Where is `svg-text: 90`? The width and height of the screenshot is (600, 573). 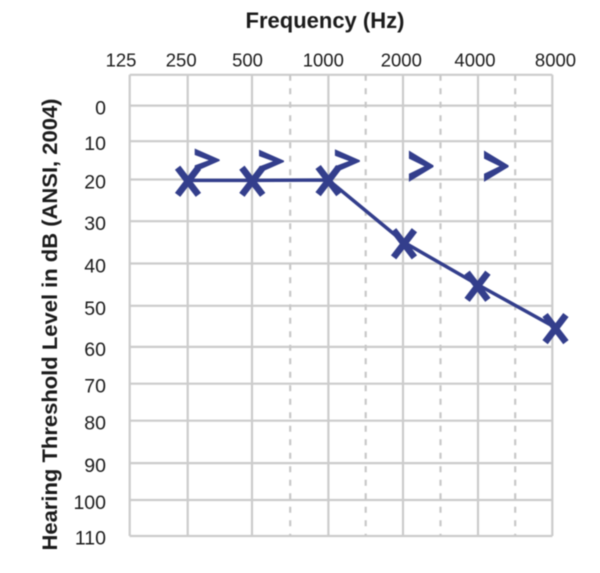
svg-text: 90 is located at coordinates (95, 466).